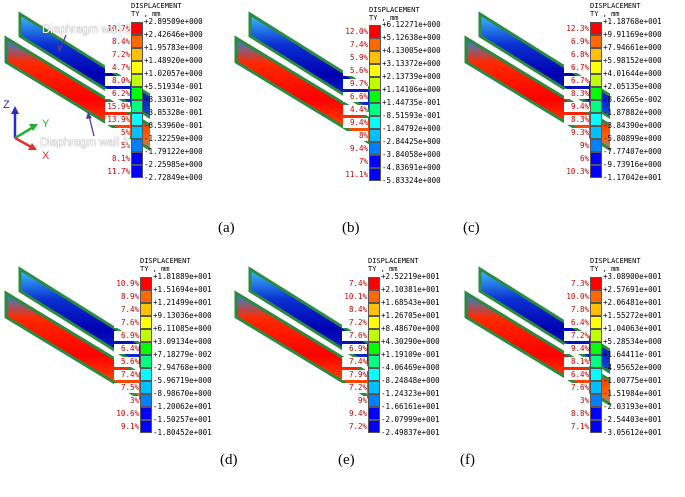 Image resolution: width=685 pixels, height=497 pixels. What do you see at coordinates (117, 94) in the screenshot?
I see `legend-percentage: 6.2%` at bounding box center [117, 94].